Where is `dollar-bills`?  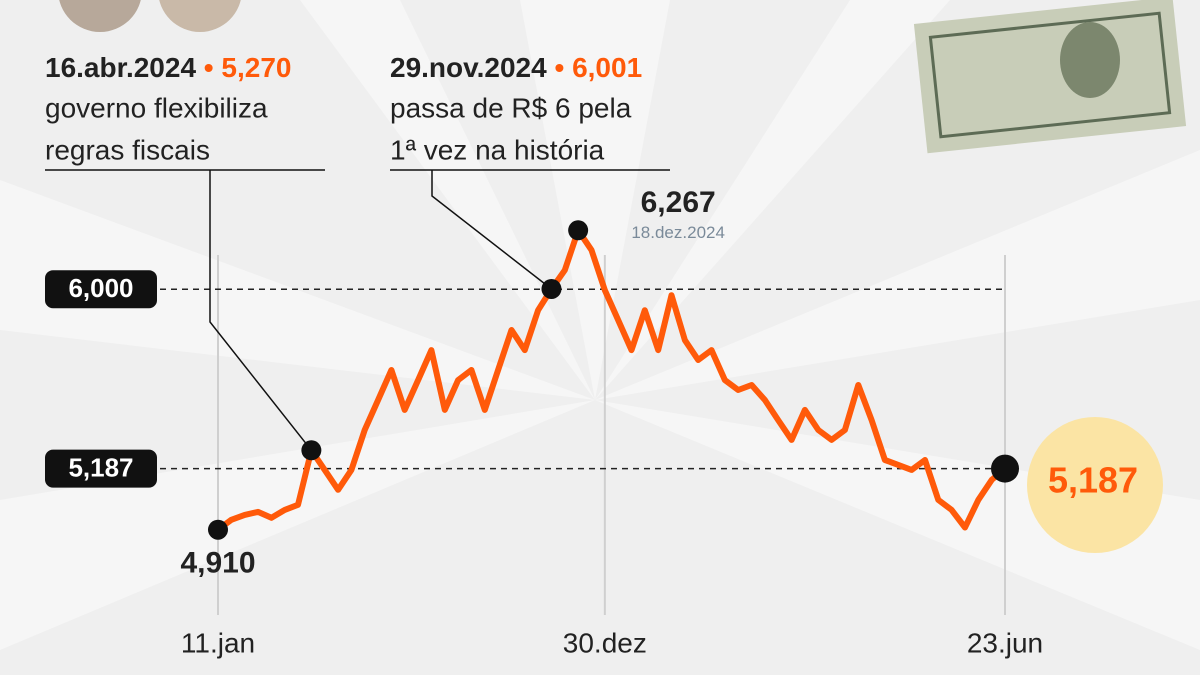
dollar-bills is located at coordinates (1050, 77).